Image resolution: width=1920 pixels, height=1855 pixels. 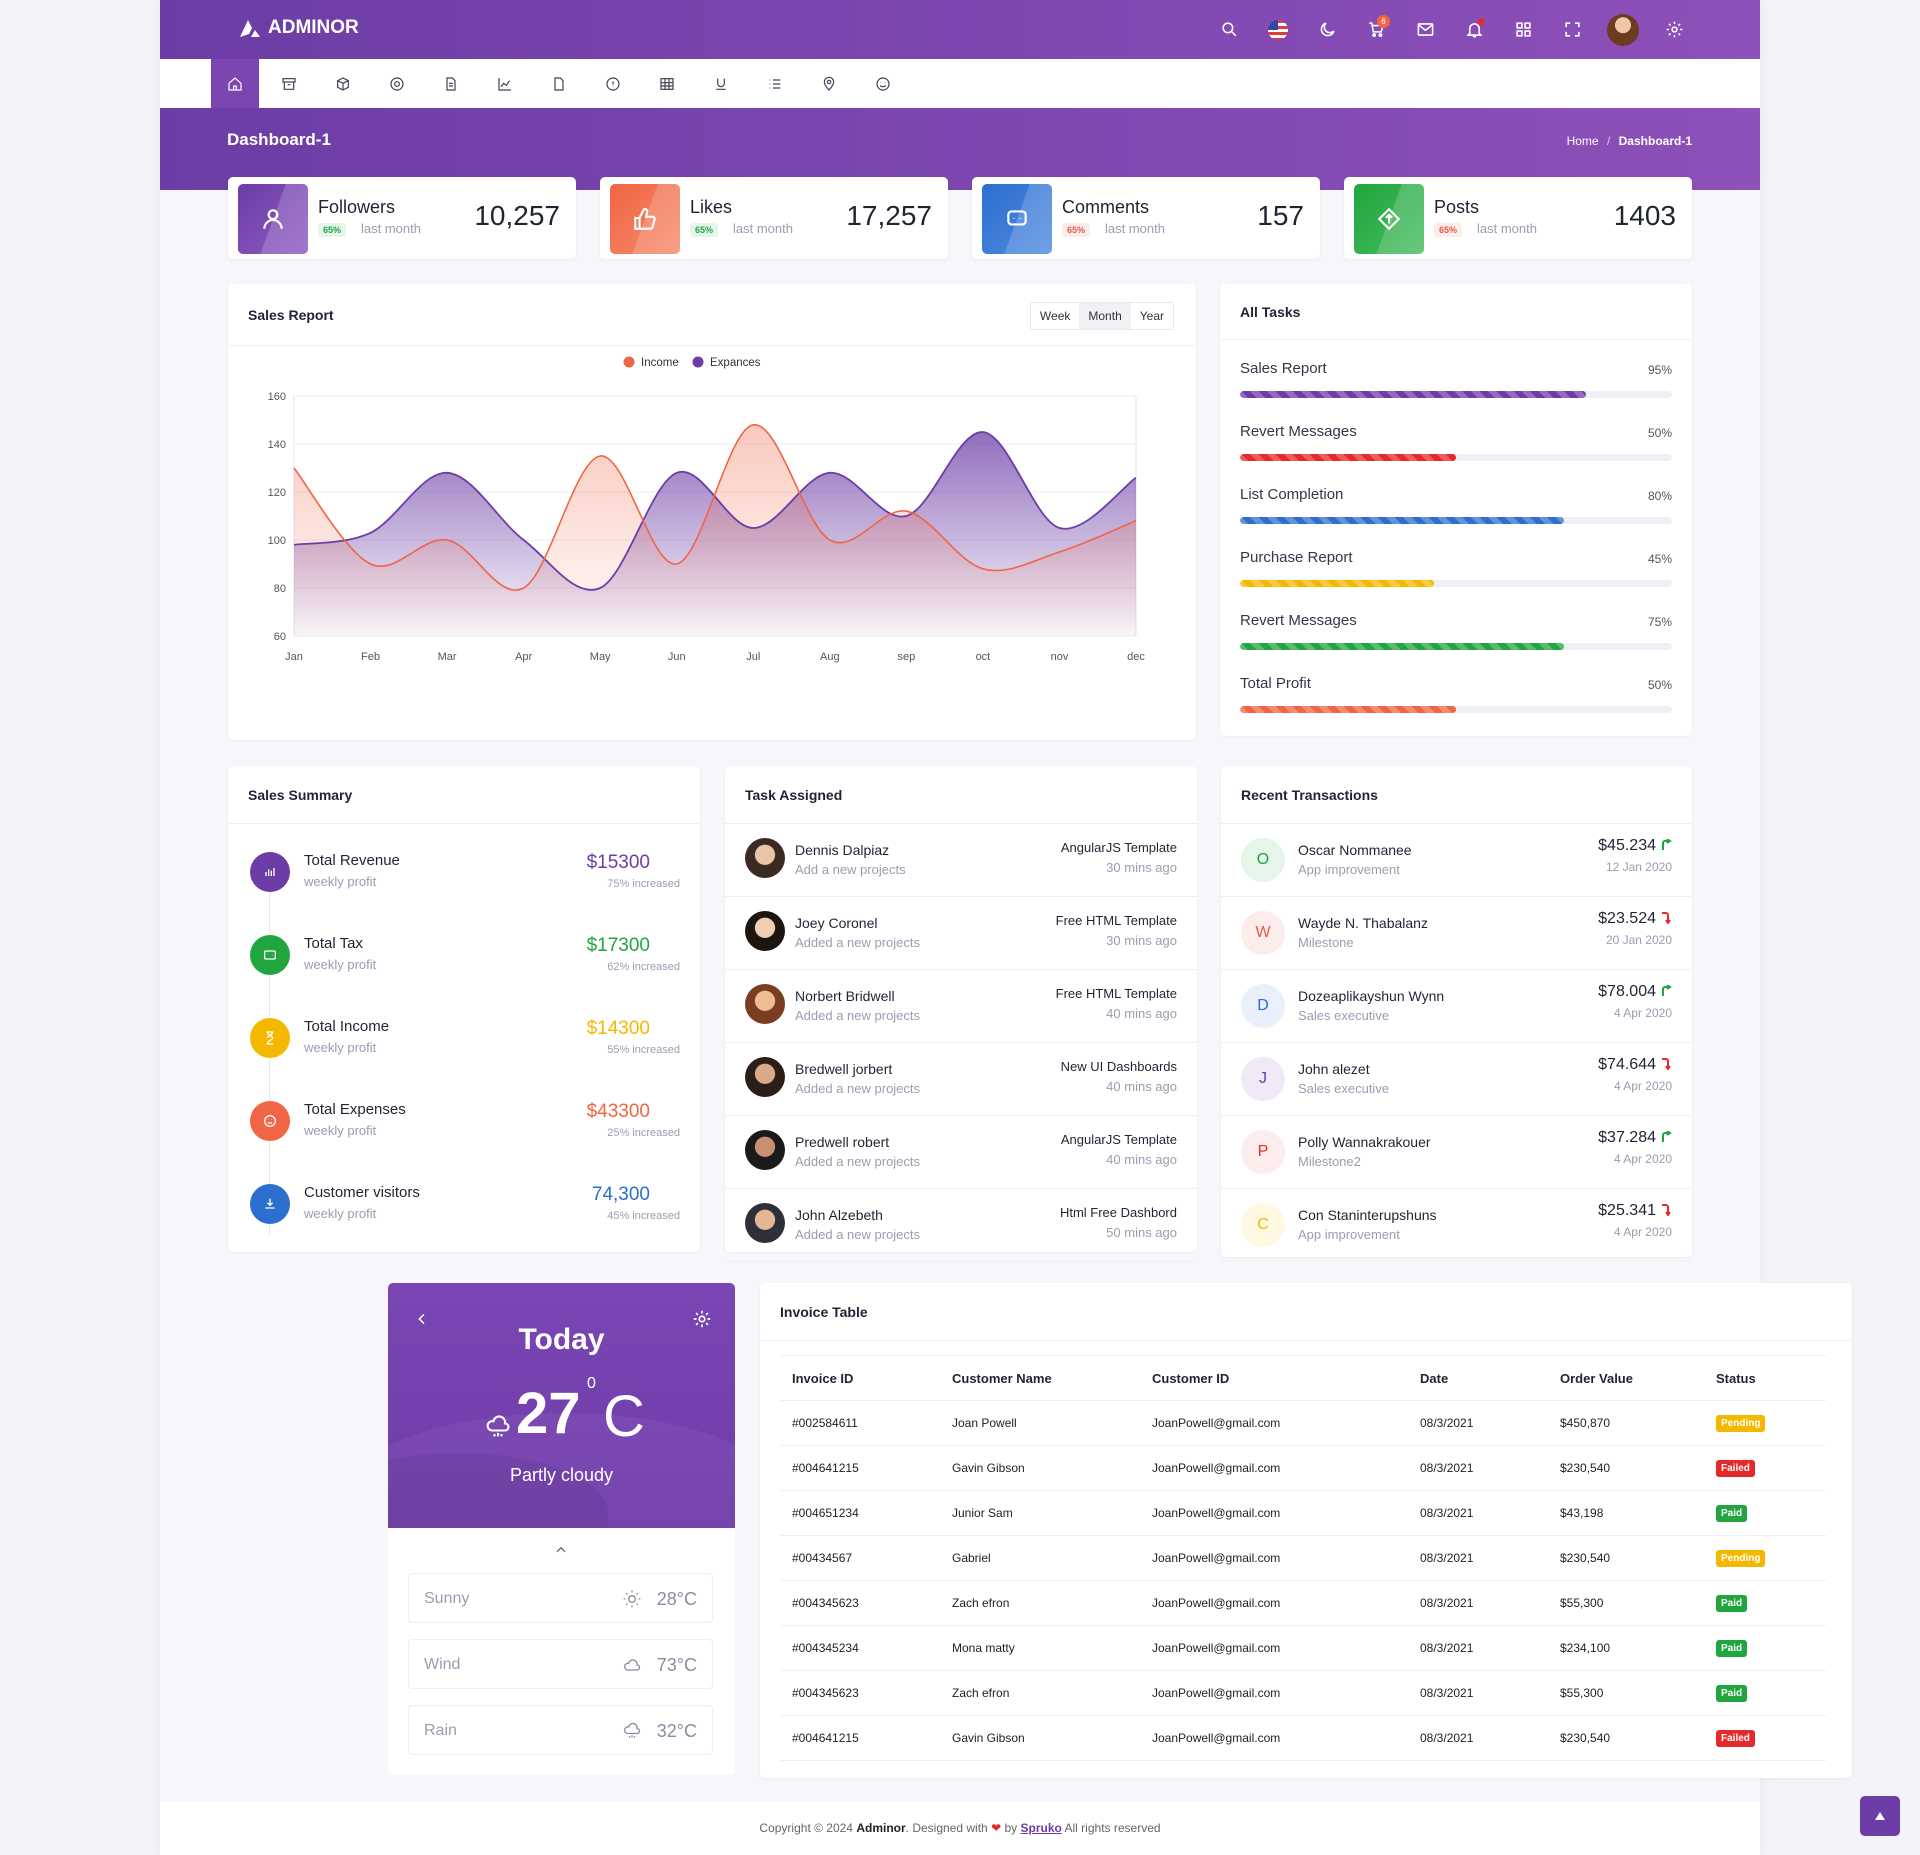 I want to click on search-icon, so click(x=1229, y=30).